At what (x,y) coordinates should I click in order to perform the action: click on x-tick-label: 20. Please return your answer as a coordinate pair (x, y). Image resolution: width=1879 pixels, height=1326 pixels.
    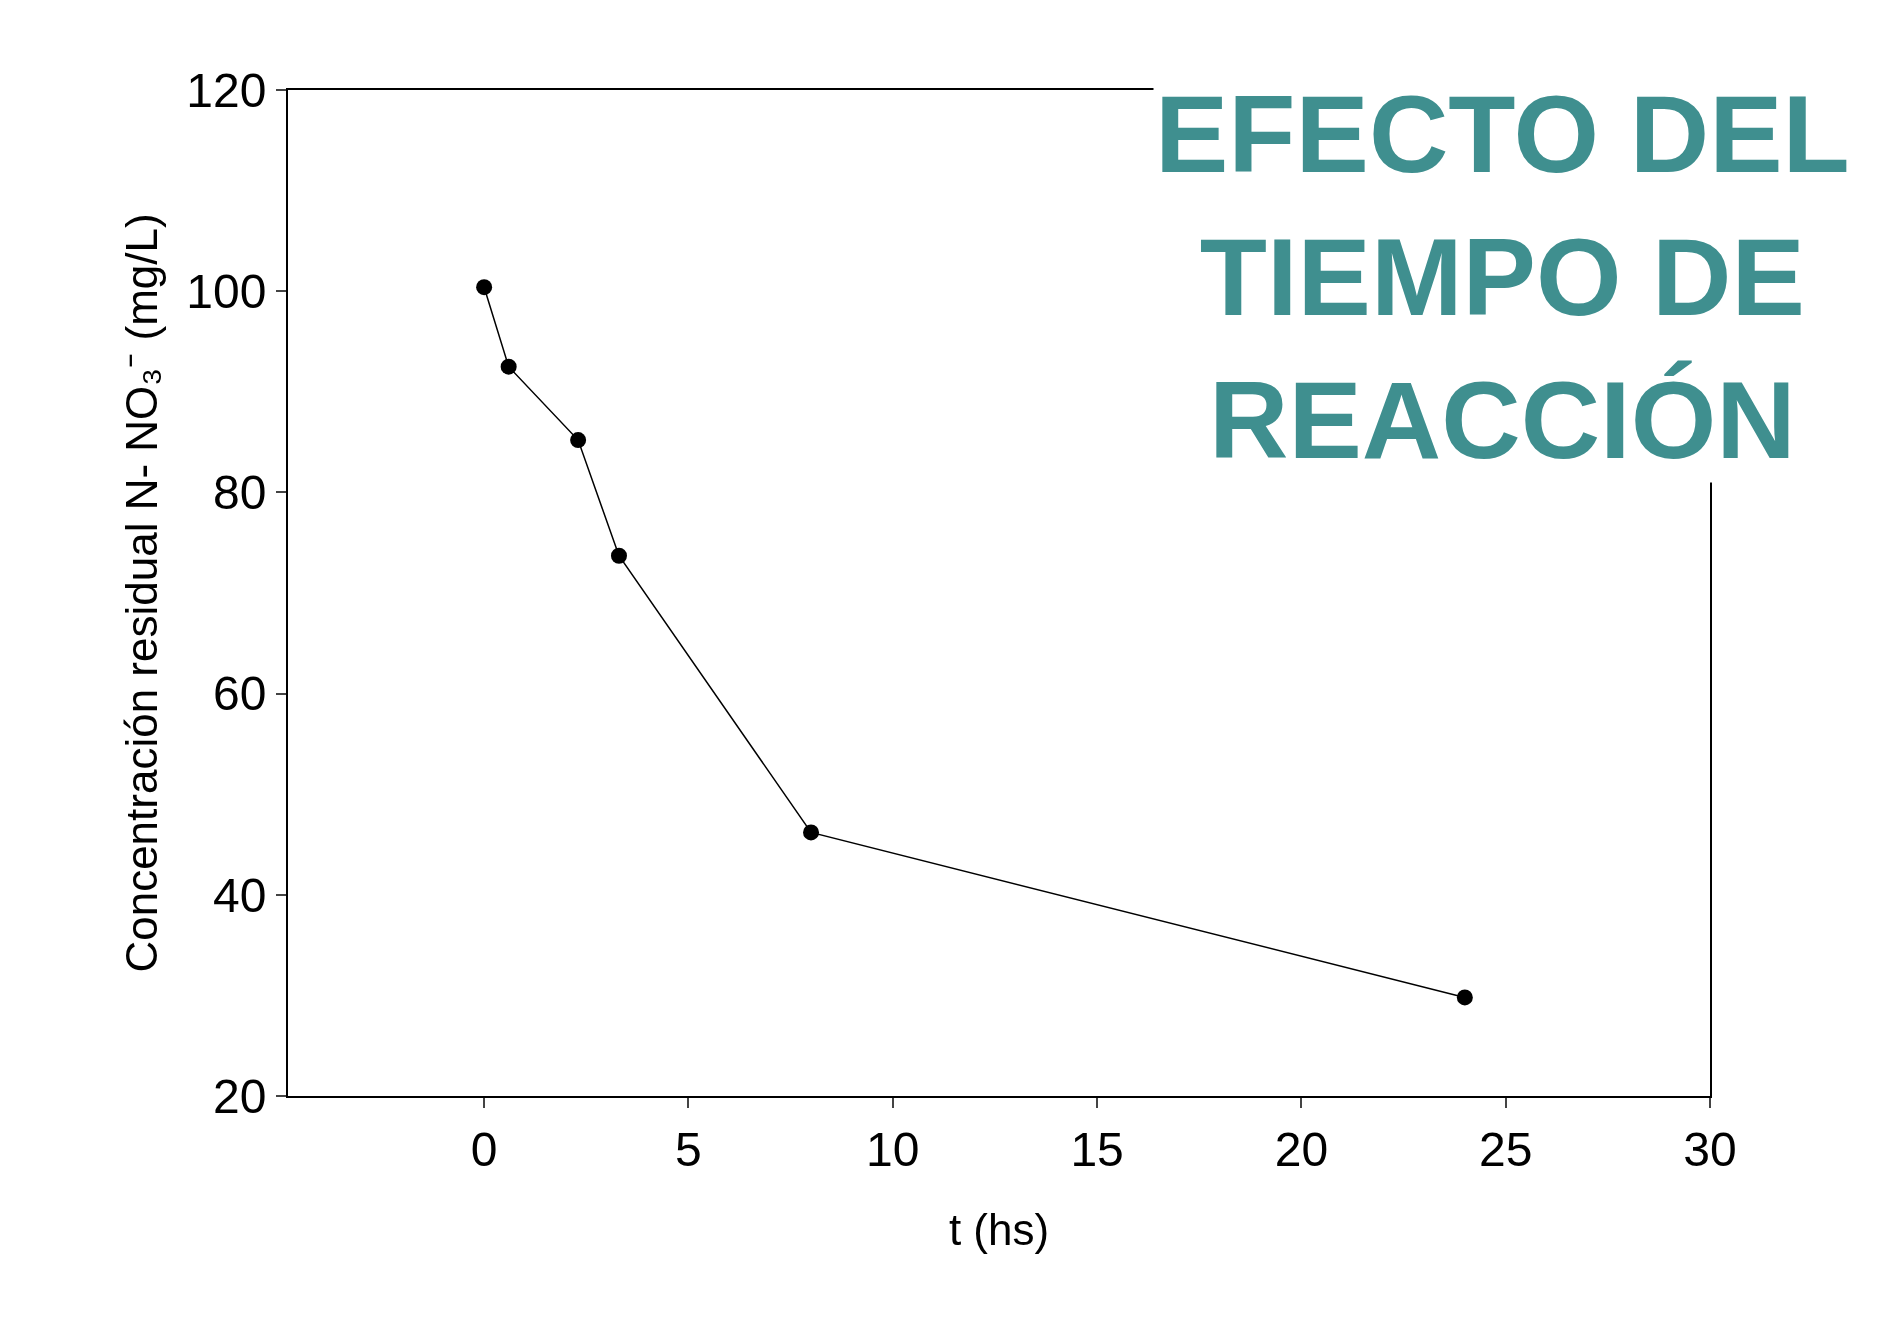
    Looking at the image, I should click on (1301, 1149).